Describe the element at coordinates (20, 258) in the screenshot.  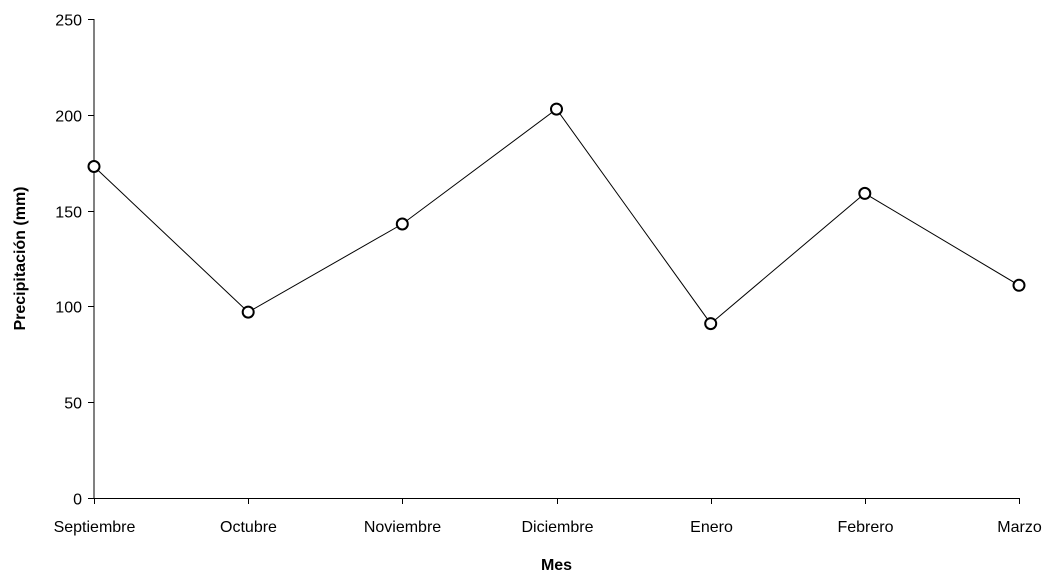
I see `y-axis-title: Precipitación (mm)` at that location.